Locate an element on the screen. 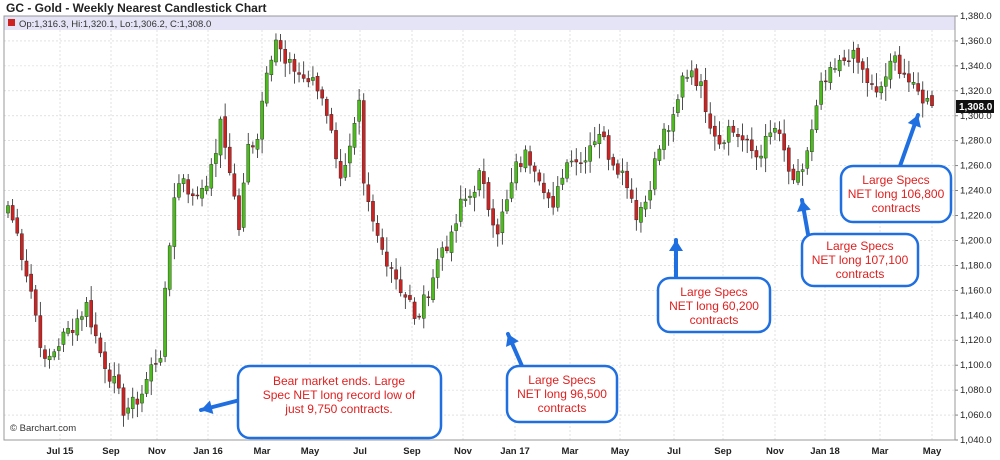 This screenshot has height=460, width=1000. y-tick-label: 1,200.0 is located at coordinates (976, 240).